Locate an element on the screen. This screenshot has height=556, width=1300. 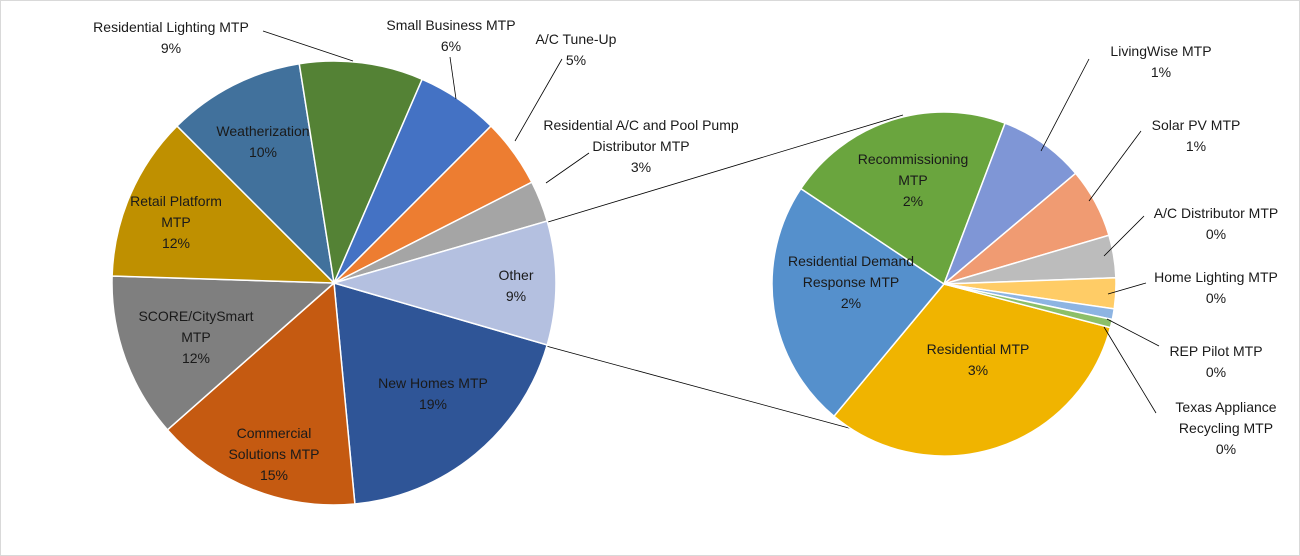
slice-label: Residential Demand Response MTP 2% is located at coordinates (851, 282).